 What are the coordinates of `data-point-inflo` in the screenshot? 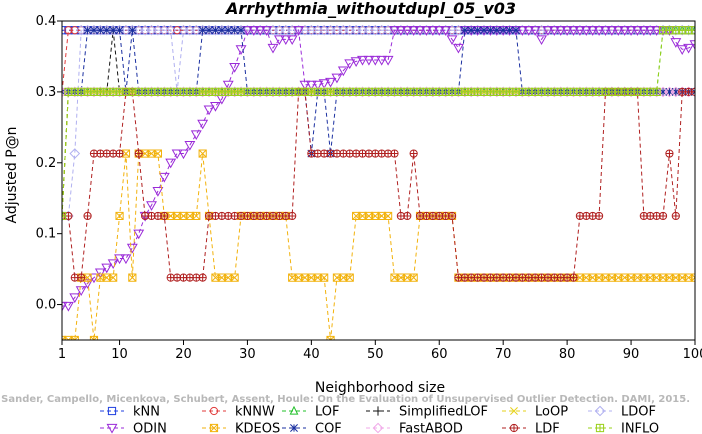 It's located at (692, 30).